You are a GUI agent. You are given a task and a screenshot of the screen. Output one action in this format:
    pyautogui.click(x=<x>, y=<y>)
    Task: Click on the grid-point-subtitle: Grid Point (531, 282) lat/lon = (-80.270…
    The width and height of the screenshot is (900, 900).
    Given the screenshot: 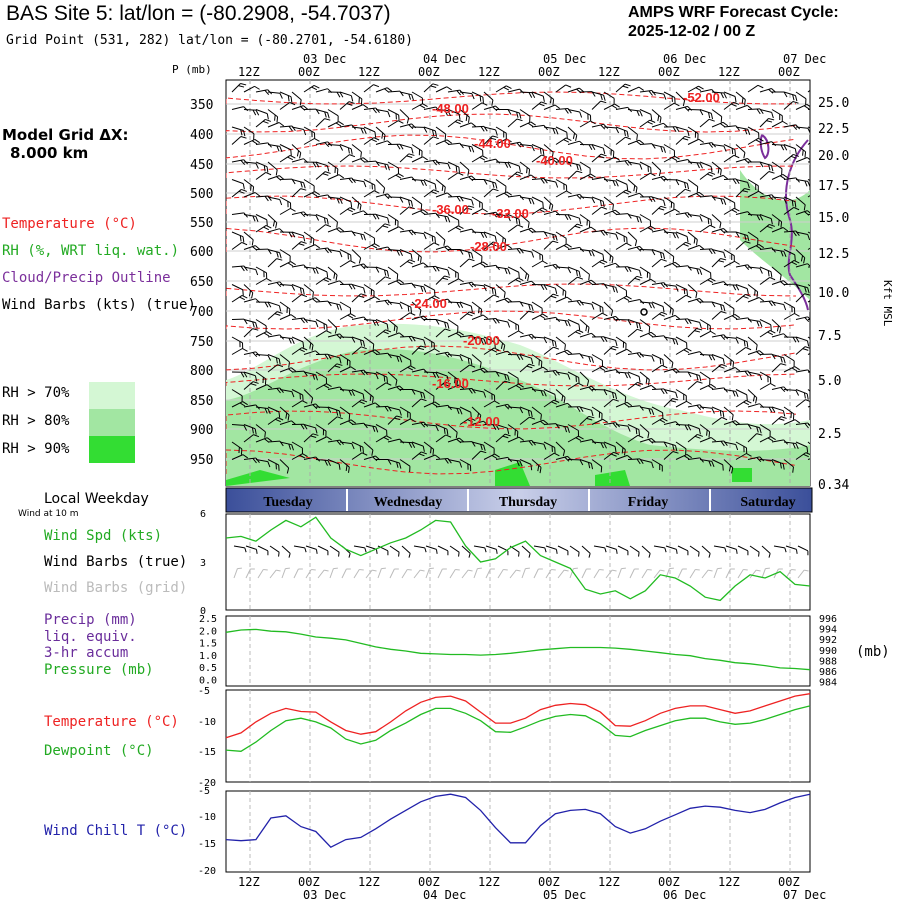 What is the action you would take?
    pyautogui.click(x=209, y=40)
    